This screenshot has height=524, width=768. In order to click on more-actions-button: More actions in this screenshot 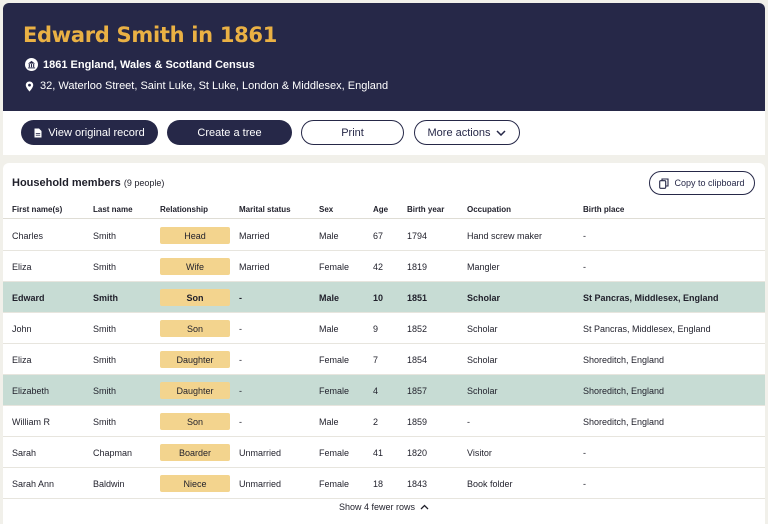, I will do `click(467, 132)`.